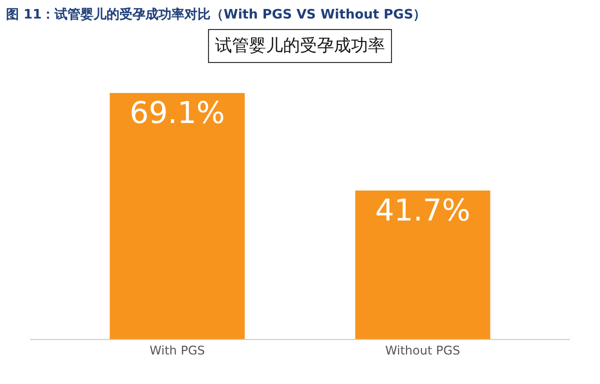 This screenshot has height=384, width=600. I want to click on data-label: 69.1%, so click(177, 113).